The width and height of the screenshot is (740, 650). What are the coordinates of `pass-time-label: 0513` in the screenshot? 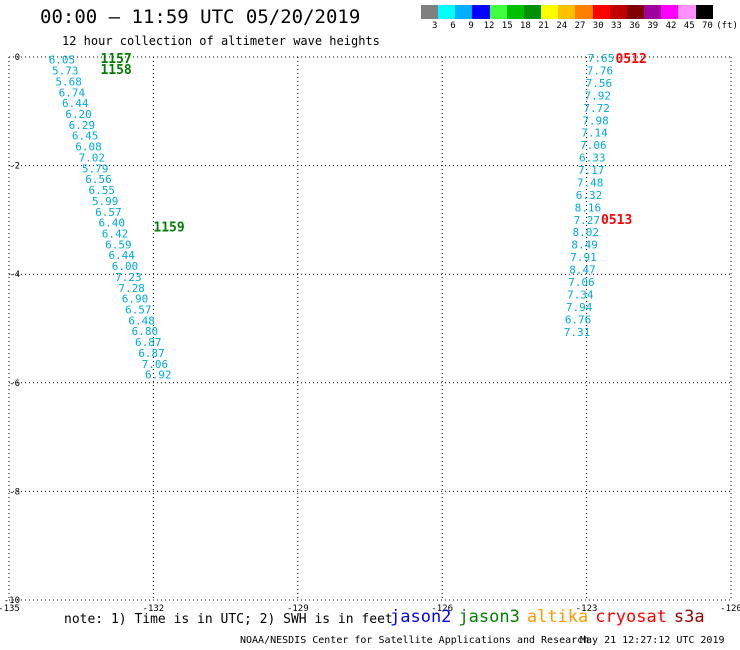 It's located at (616, 220).